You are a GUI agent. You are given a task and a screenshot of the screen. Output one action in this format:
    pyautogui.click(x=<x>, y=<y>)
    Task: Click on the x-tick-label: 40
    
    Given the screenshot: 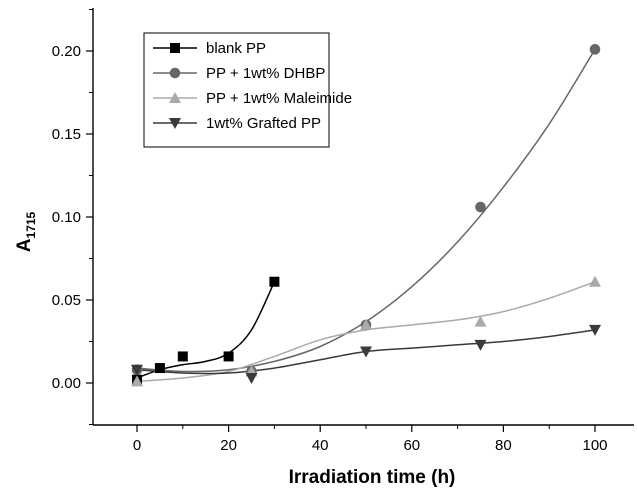 What is the action you would take?
    pyautogui.click(x=320, y=445)
    